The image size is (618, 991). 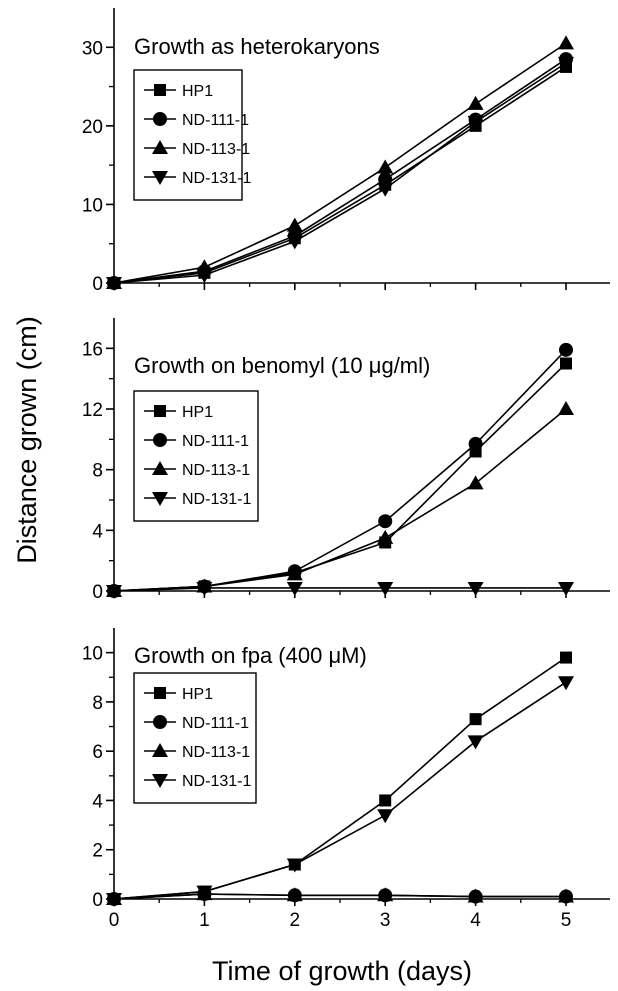 I want to click on x-tick-label: 0, so click(x=114, y=920).